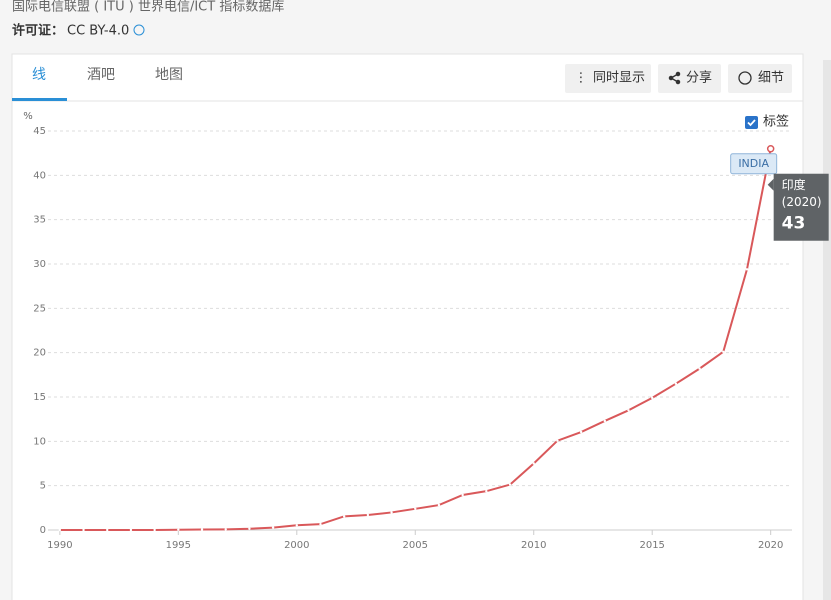  I want to click on button-label: 分享, so click(699, 78).